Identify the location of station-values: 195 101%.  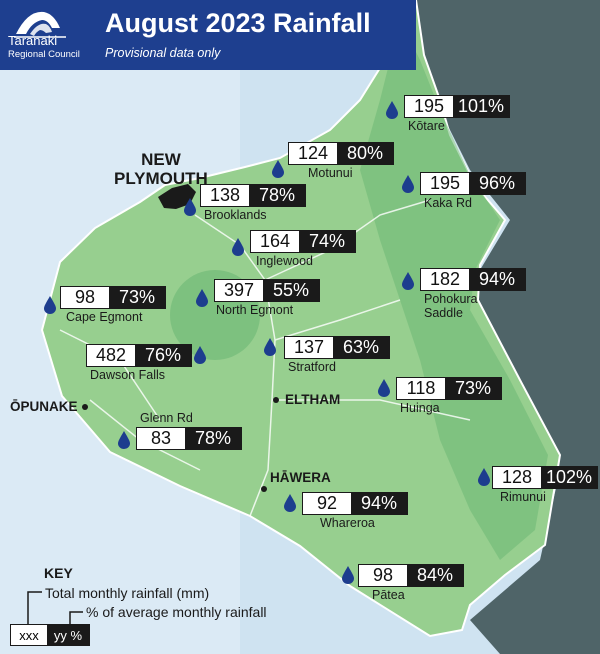
(457, 106).